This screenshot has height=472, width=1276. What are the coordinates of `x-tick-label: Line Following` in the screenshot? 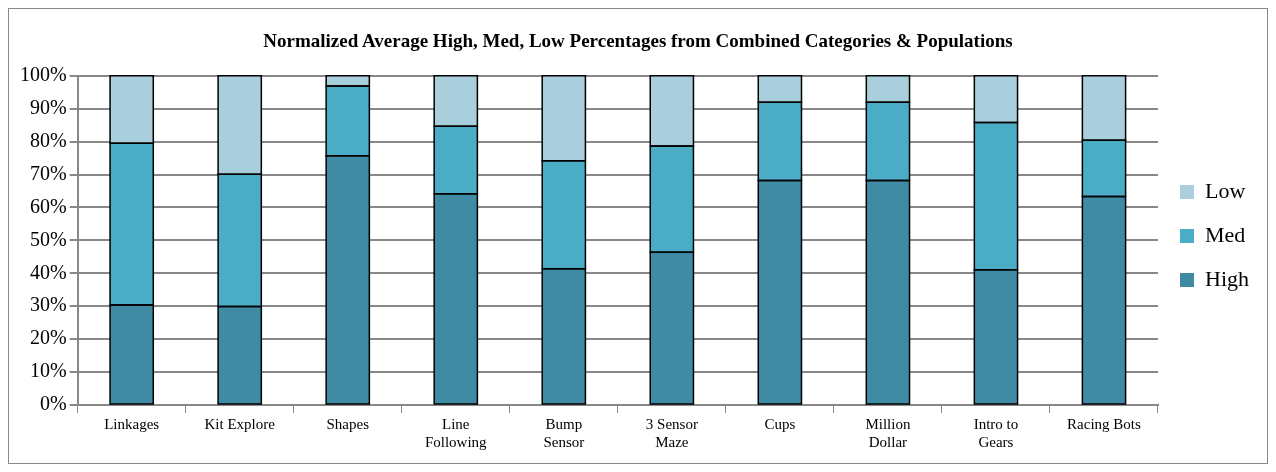 It's located at (456, 432).